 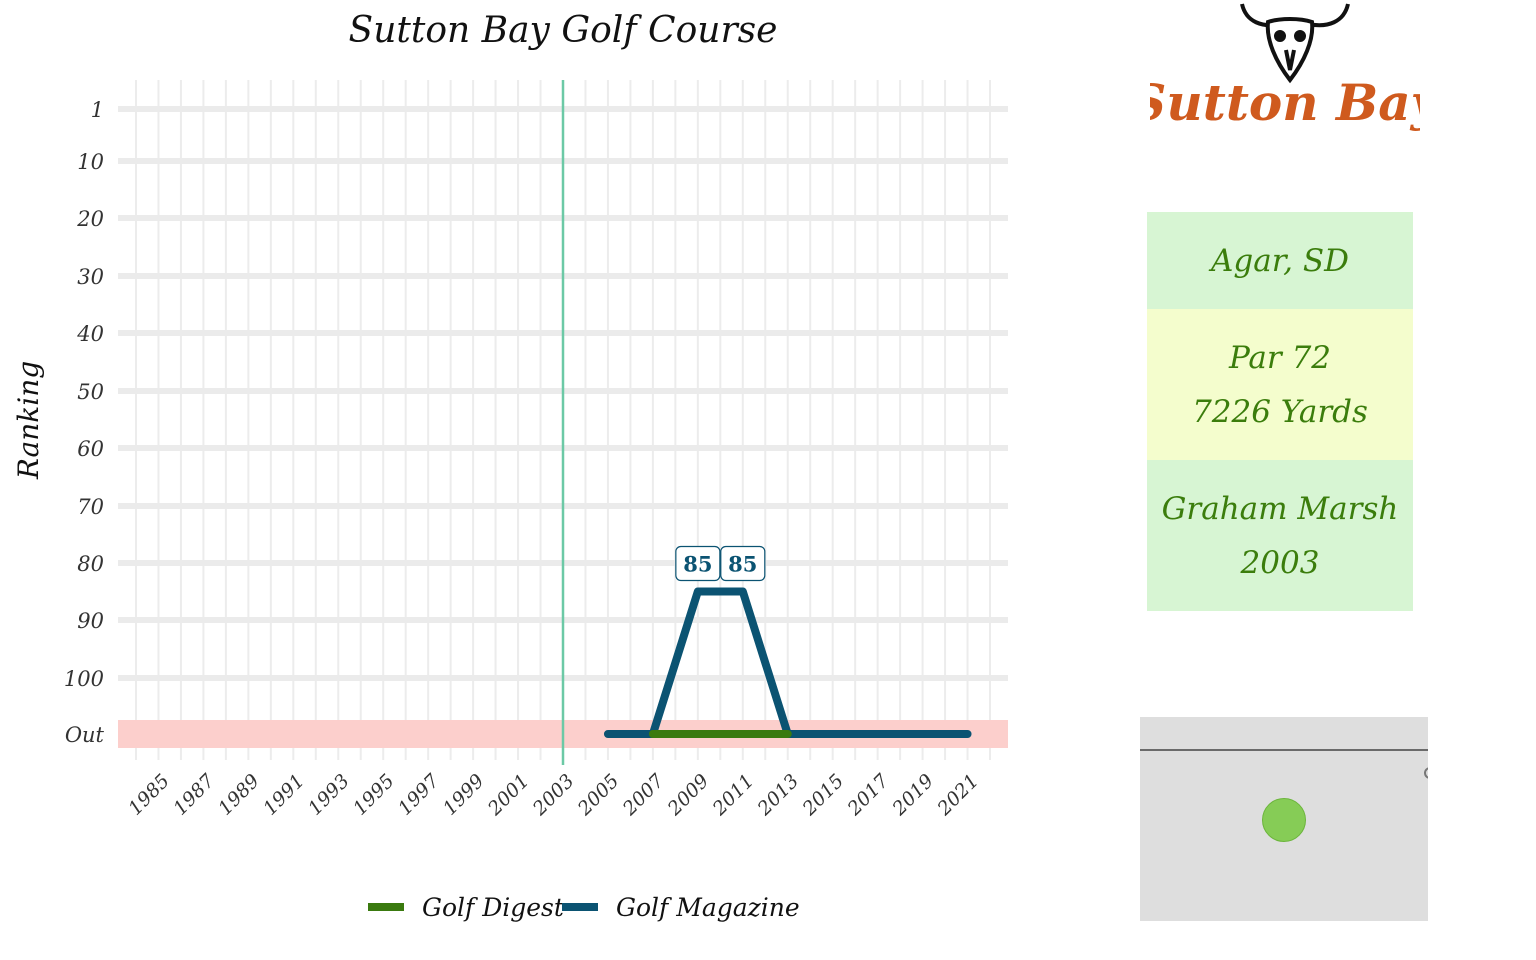 What do you see at coordinates (149, 795) in the screenshot?
I see `x-tick-label: 1985` at bounding box center [149, 795].